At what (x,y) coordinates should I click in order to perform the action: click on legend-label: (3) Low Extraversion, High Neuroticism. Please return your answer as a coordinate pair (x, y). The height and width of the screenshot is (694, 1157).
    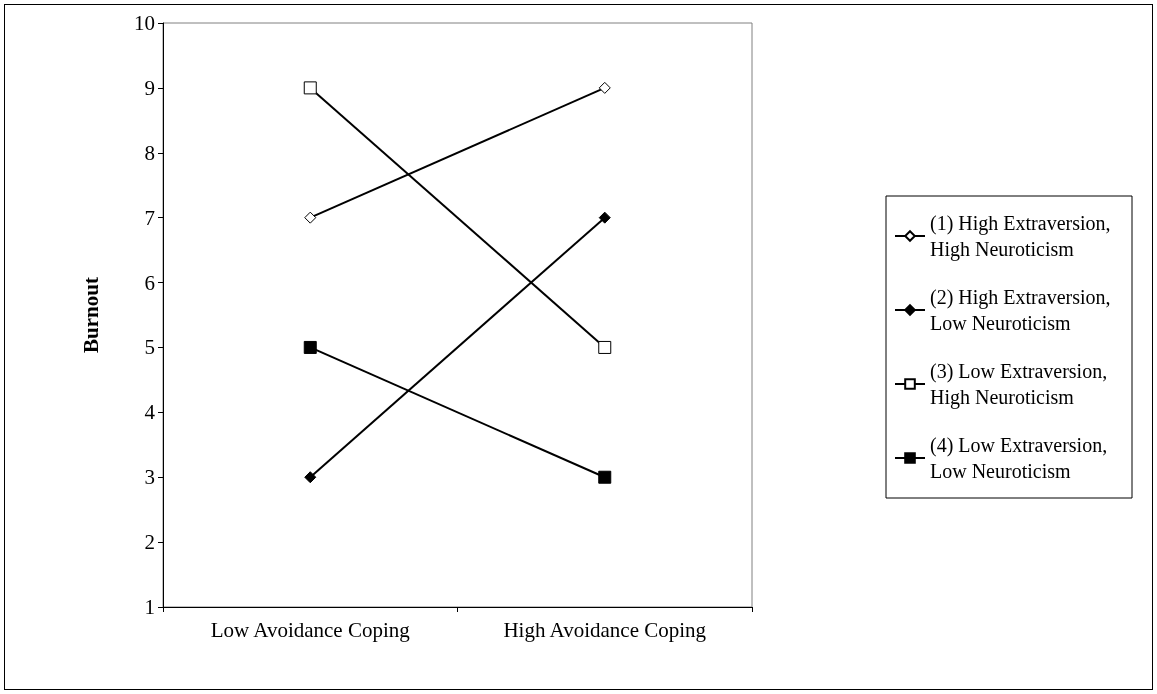
    Looking at the image, I should click on (1021, 384).